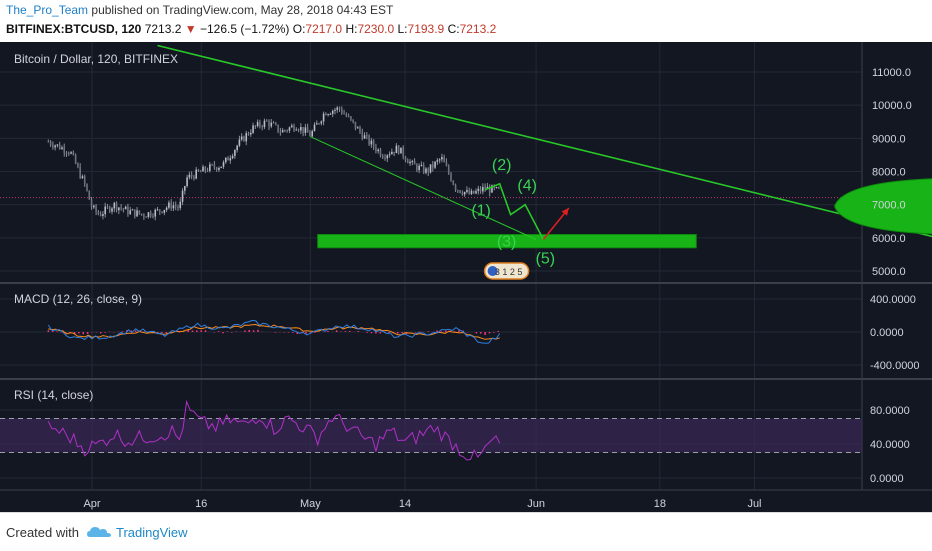 The width and height of the screenshot is (932, 551). Describe the element at coordinates (78, 299) in the screenshot. I see `macd-pane-title: MACD (12, 26, close, 9)` at that location.